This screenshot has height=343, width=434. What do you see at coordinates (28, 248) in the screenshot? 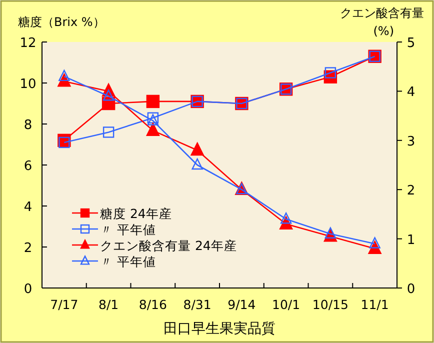
I see `y-tick-label: 2` at bounding box center [28, 248].